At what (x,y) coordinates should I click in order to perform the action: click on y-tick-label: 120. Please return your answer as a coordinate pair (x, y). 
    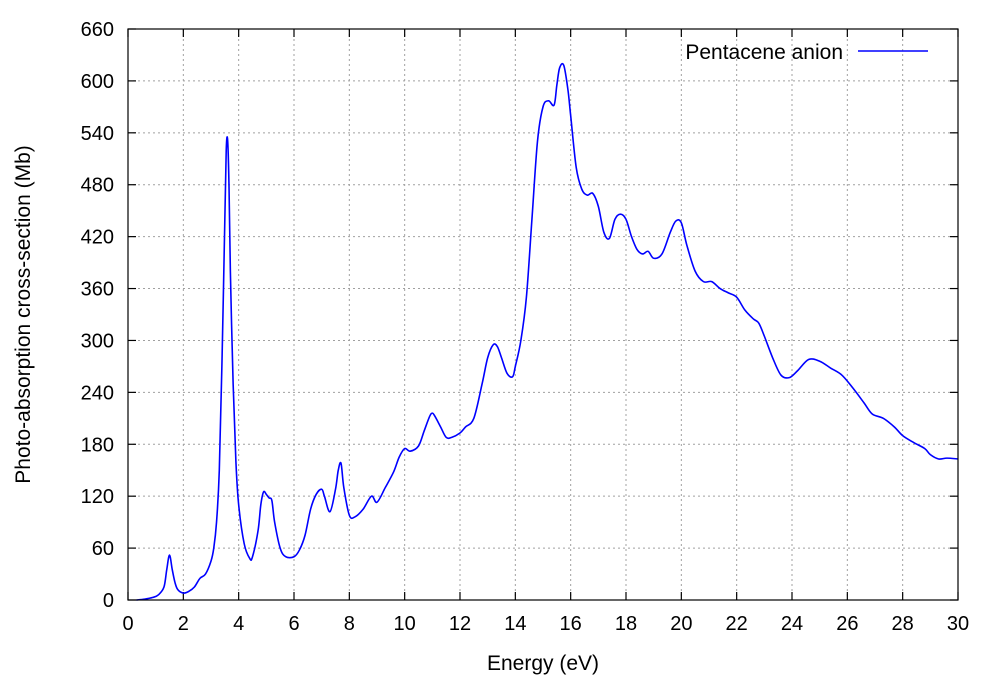
    Looking at the image, I should click on (97, 497).